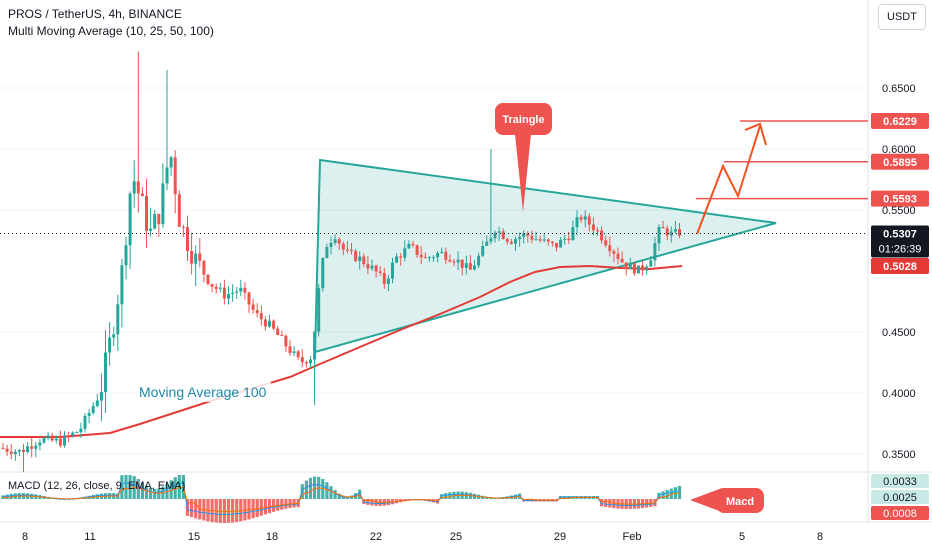 The image size is (932, 555). I want to click on macd-layer, so click(341, 499).